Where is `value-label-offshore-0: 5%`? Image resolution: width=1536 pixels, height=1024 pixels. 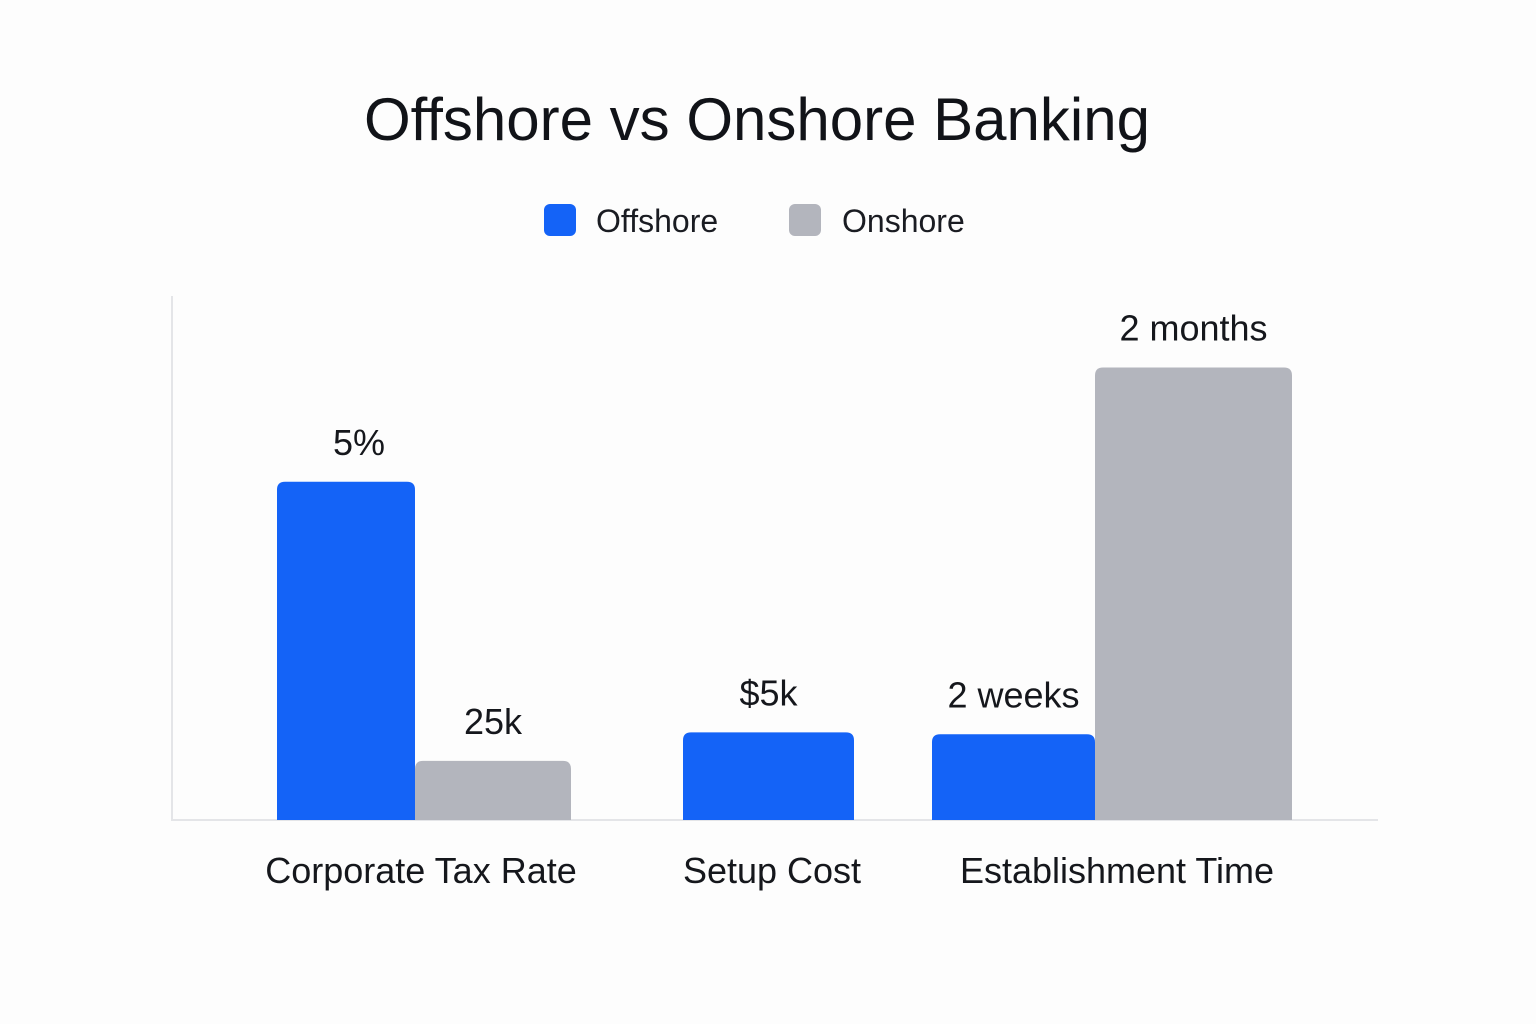 value-label-offshore-0: 5% is located at coordinates (359, 442).